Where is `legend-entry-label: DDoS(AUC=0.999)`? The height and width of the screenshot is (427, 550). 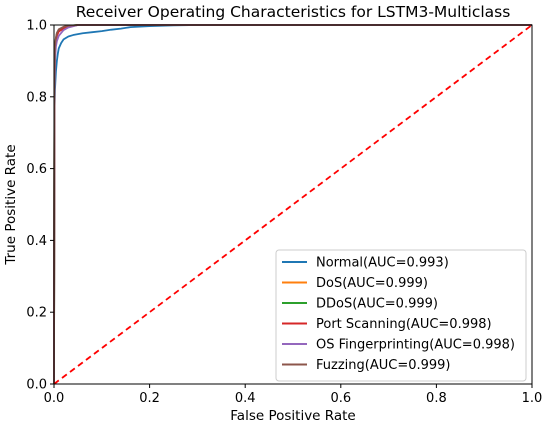
legend-entry-label: DDoS(AUC=0.999) is located at coordinates (377, 304).